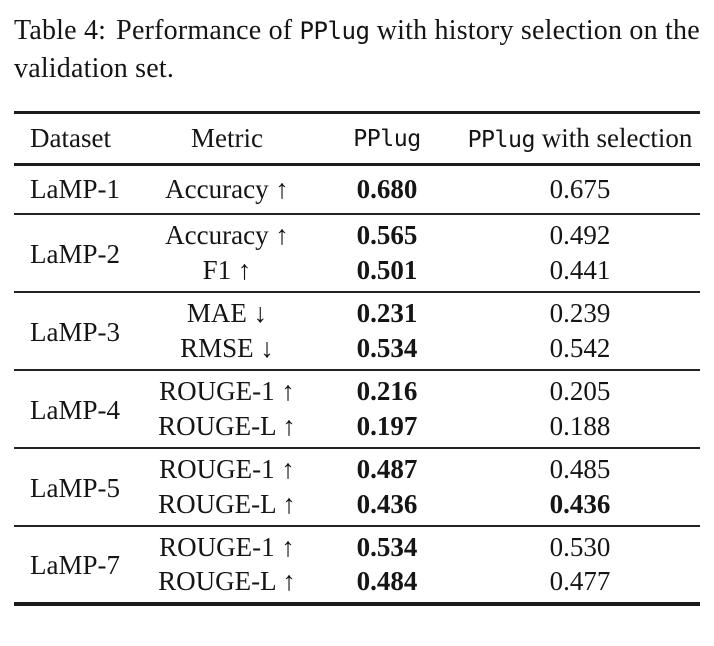 This screenshot has height=646, width=714. What do you see at coordinates (501, 140) in the screenshot?
I see `header-selection-mono-part: PPlug` at bounding box center [501, 140].